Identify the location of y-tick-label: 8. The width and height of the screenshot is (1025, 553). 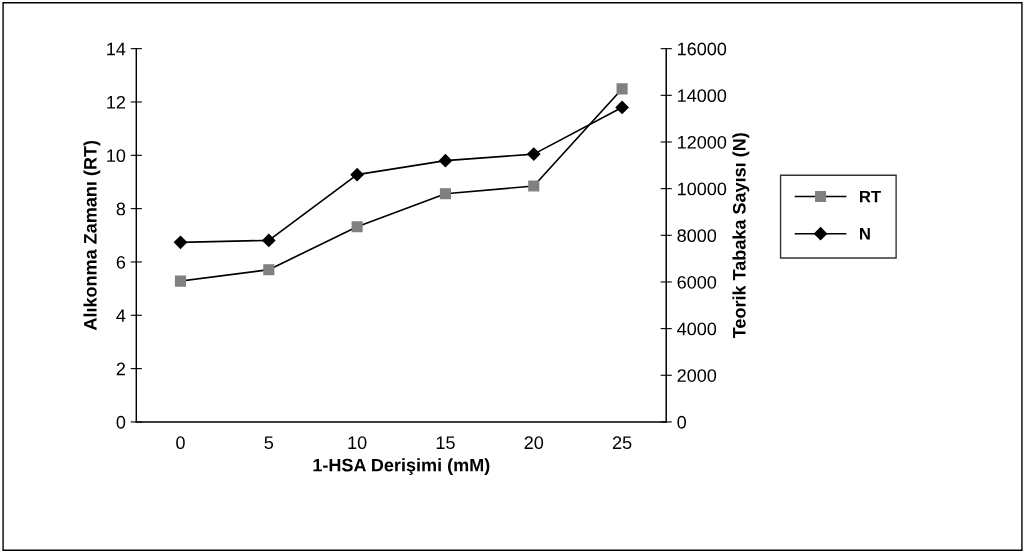
(121, 209).